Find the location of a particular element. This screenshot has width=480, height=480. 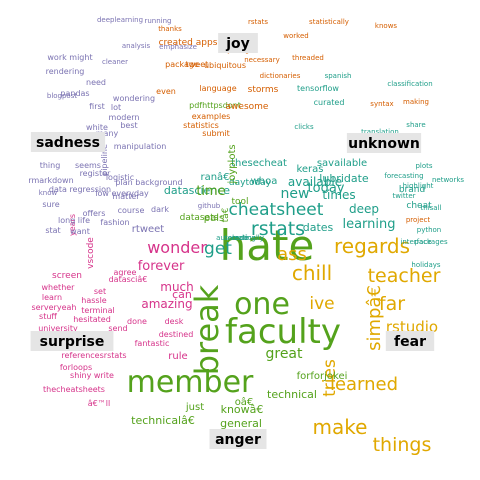

word-anger: one is located at coordinates (262, 304).